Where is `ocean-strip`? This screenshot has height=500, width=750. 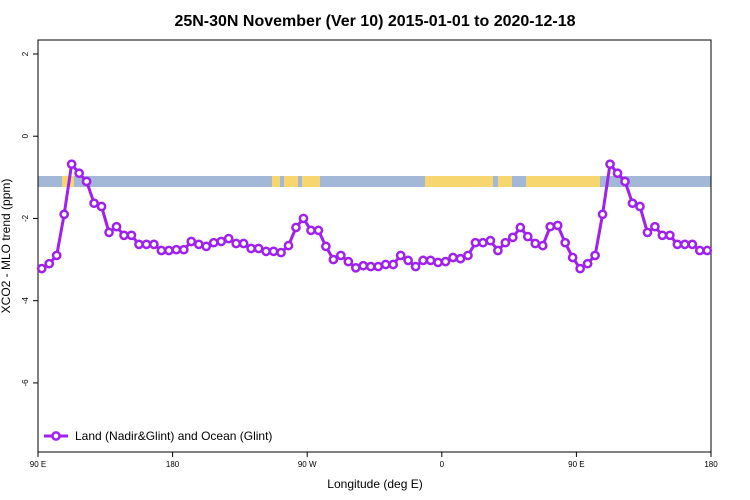
ocean-strip is located at coordinates (374, 181).